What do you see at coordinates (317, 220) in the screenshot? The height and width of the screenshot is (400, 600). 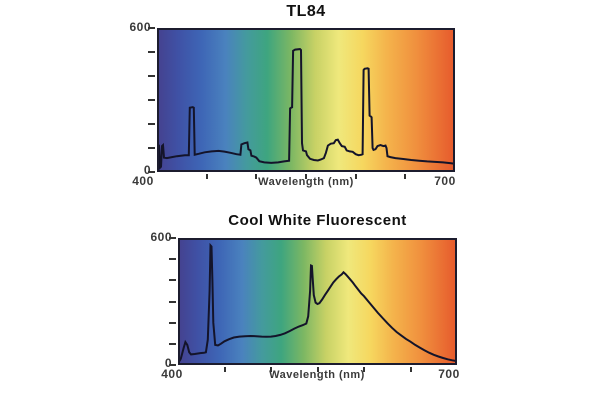 I see `chart-title-cwf: Cool White Fluorescent` at bounding box center [317, 220].